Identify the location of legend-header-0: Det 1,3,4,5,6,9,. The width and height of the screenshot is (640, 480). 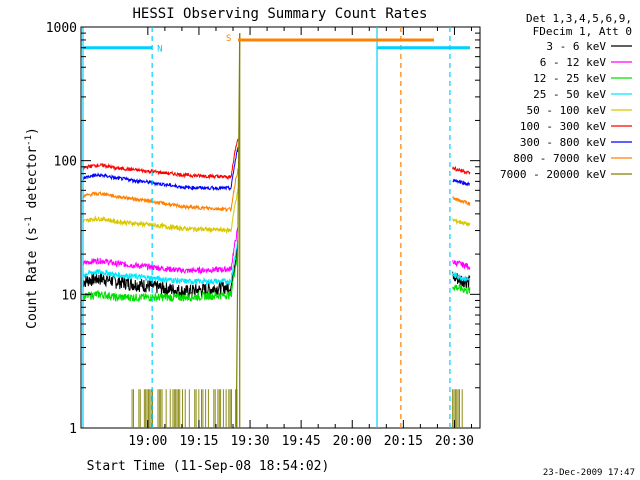
(579, 18).